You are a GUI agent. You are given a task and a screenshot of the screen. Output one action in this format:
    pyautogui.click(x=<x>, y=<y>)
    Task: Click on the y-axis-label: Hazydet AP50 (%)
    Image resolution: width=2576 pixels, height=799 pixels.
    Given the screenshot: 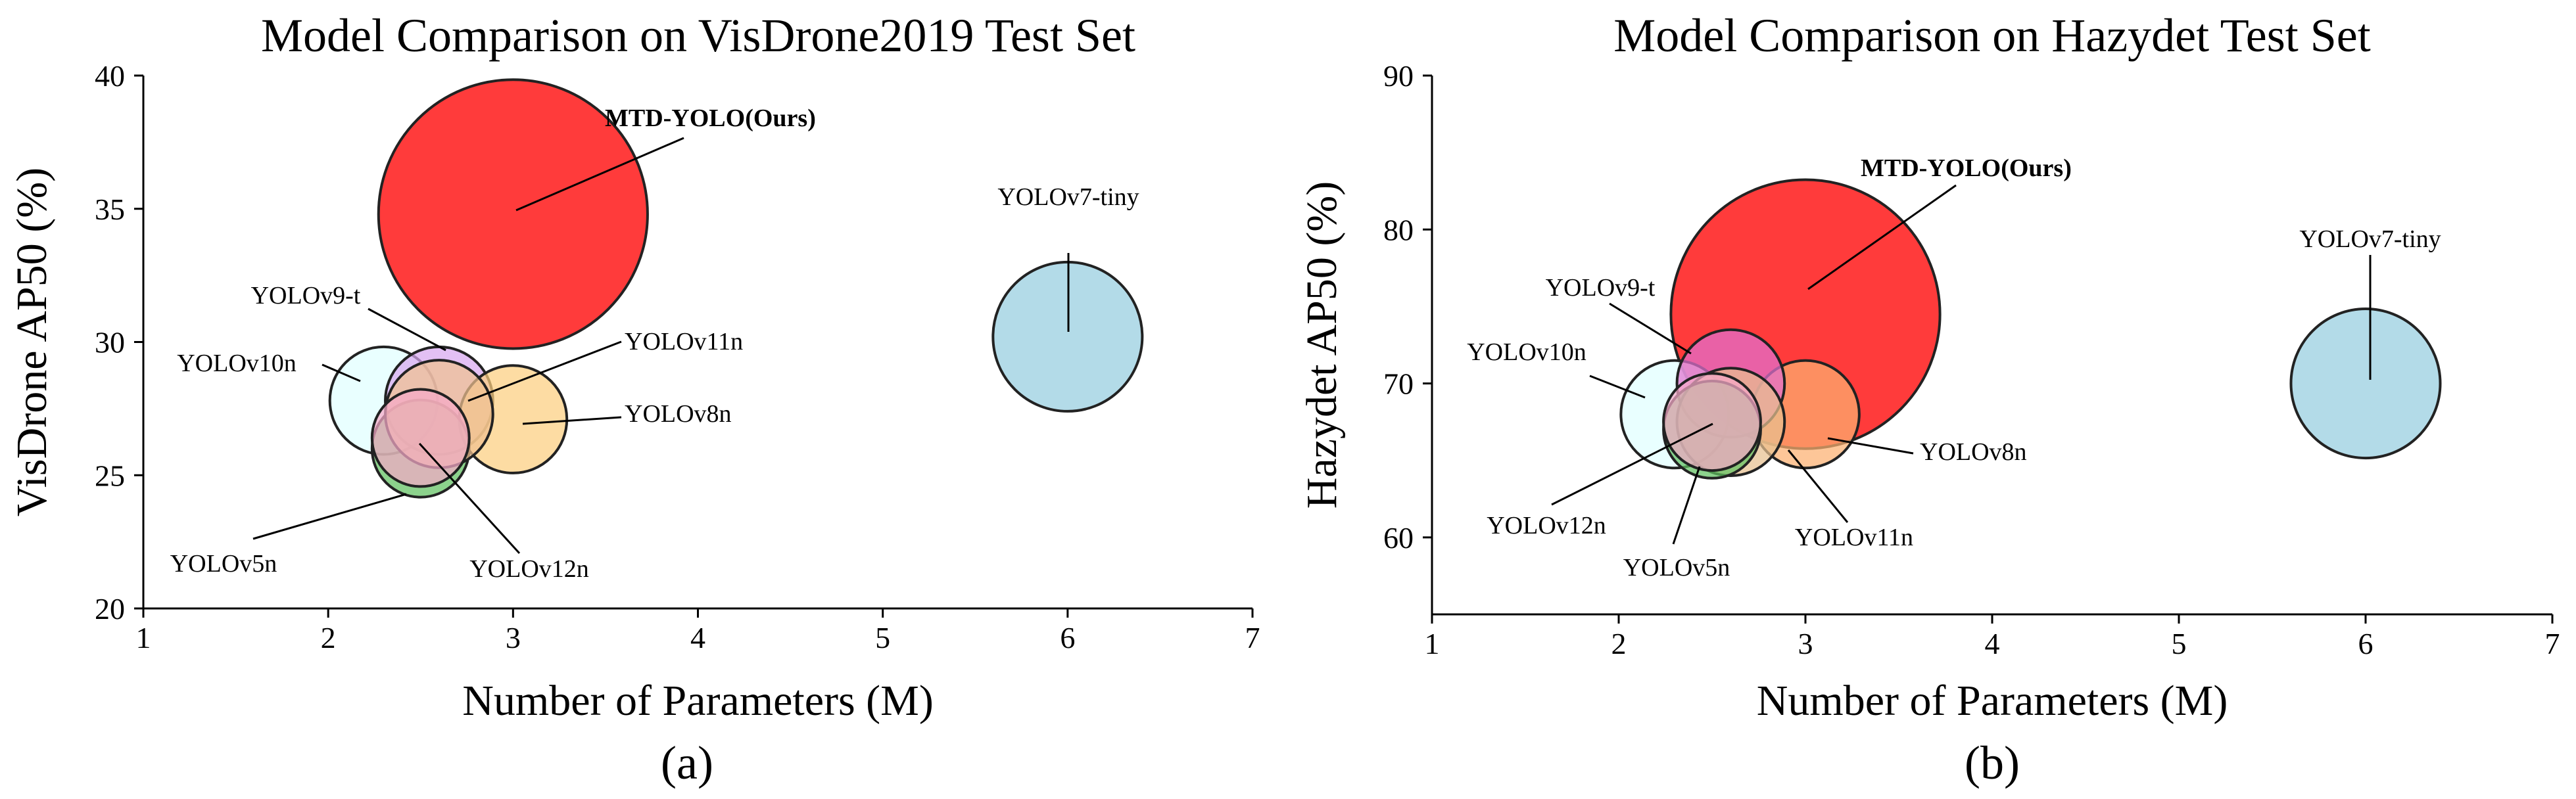 What is the action you would take?
    pyautogui.click(x=1322, y=345)
    